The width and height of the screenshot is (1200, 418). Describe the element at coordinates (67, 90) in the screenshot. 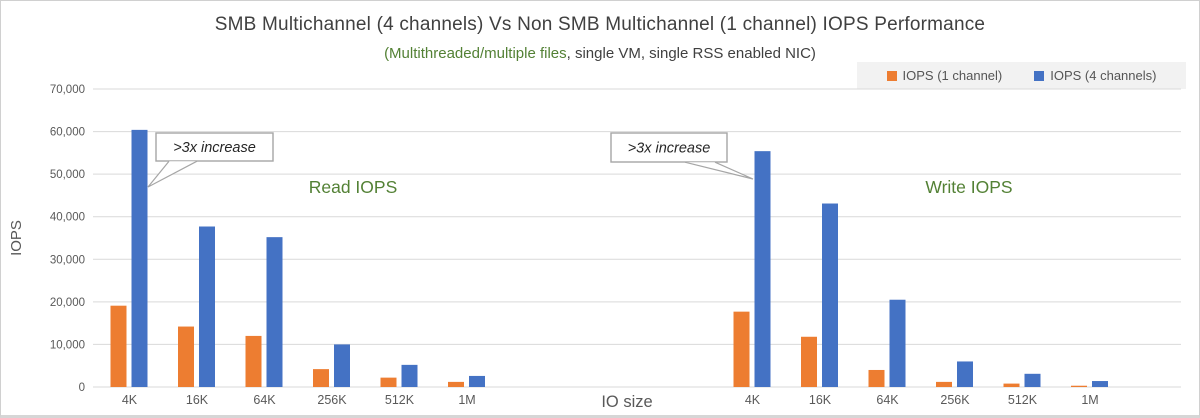

I see `y-tick-label: 70,000` at that location.